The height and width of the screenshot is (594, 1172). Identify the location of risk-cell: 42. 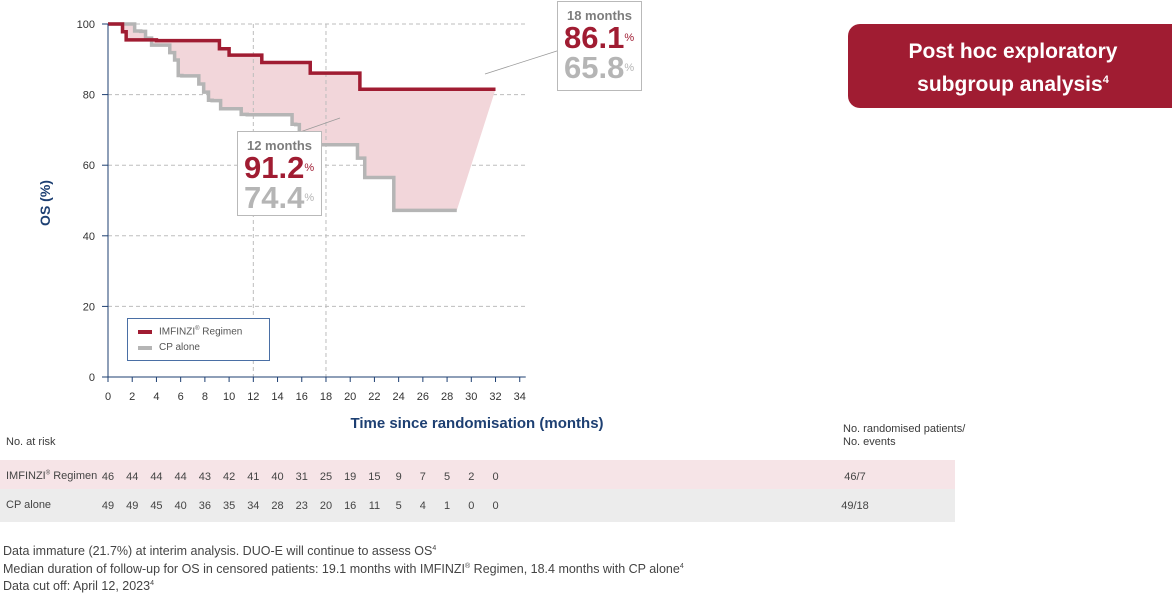
(229, 477).